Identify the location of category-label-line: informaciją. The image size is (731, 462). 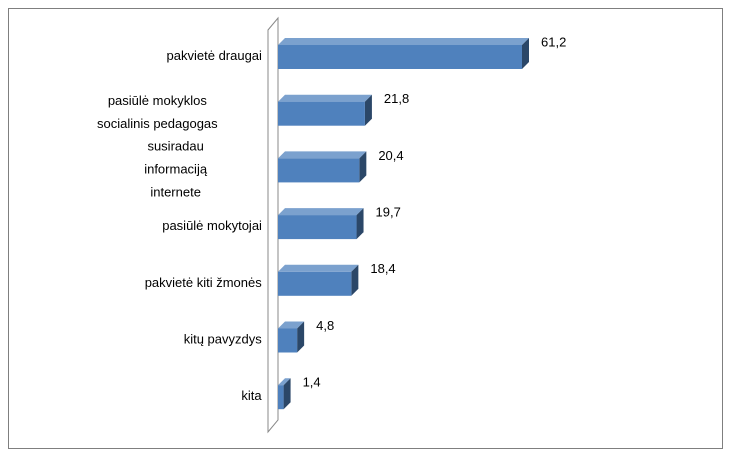
(176, 169).